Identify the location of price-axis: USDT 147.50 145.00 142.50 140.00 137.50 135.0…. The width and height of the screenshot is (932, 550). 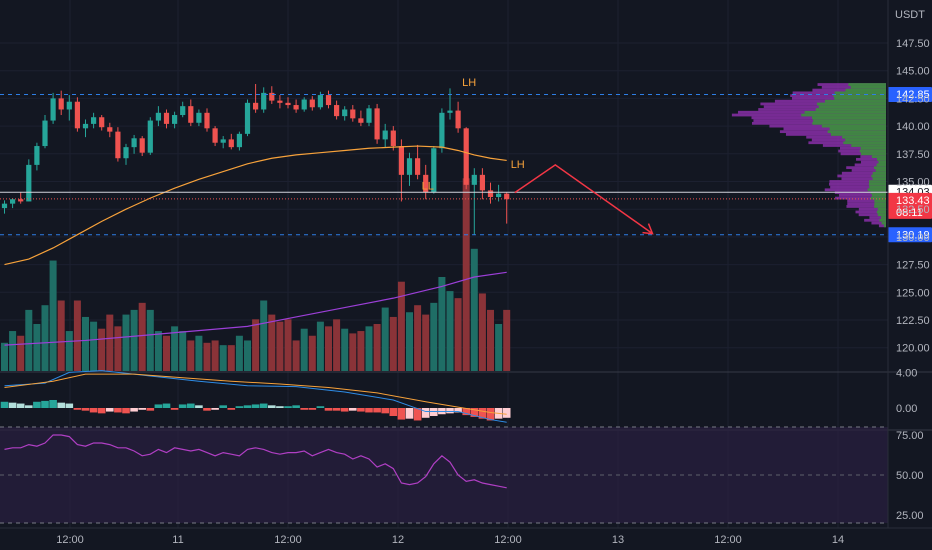
(908, 264).